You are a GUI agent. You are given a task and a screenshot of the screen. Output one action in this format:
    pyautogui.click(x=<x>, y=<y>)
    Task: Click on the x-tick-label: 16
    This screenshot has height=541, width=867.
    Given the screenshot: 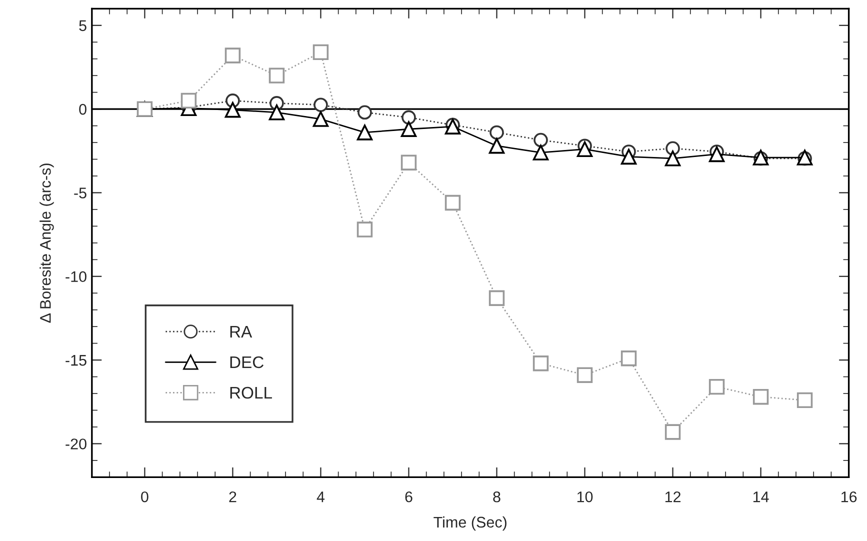 What is the action you would take?
    pyautogui.click(x=849, y=496)
    